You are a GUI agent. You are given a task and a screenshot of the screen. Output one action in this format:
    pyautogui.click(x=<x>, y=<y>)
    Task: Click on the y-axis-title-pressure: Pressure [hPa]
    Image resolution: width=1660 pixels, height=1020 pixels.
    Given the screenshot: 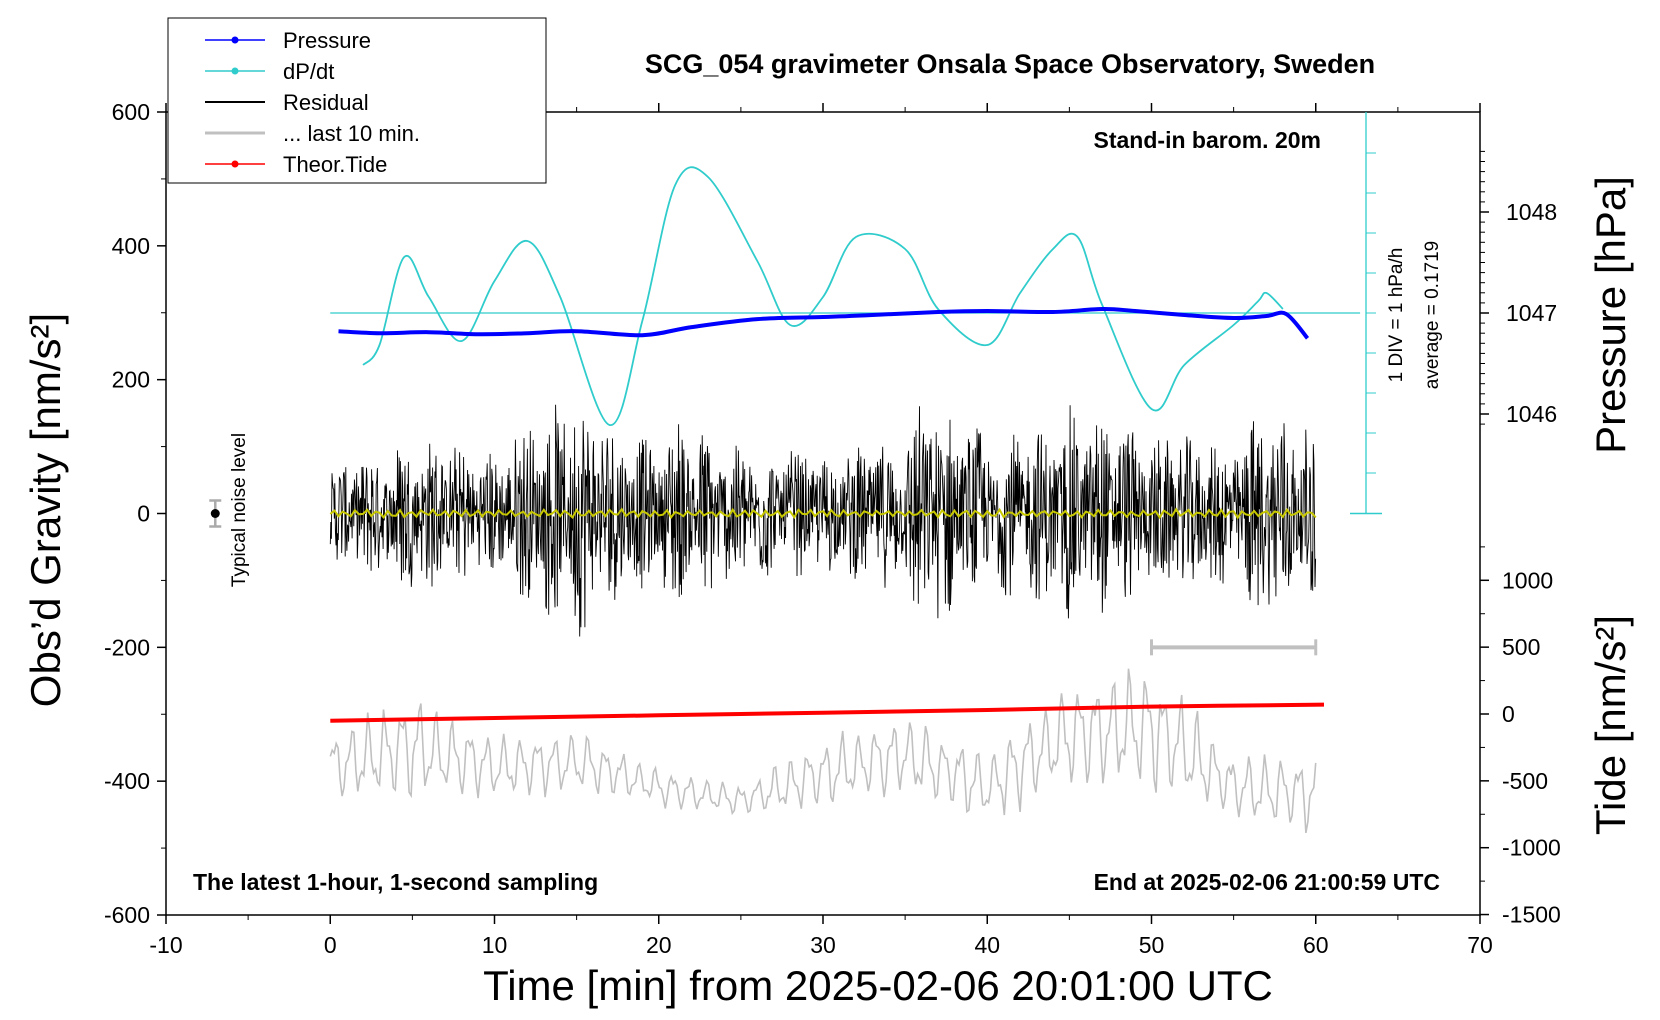 What is the action you would take?
    pyautogui.click(x=1610, y=315)
    